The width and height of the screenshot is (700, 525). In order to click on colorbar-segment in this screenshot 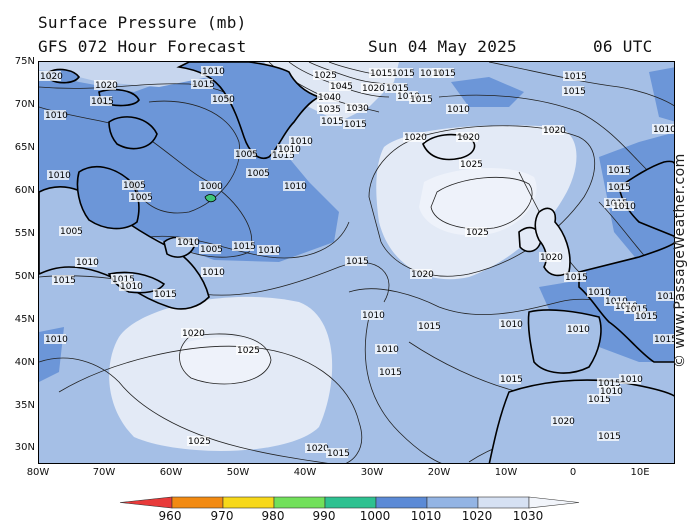, I will do `click(503, 502)`.